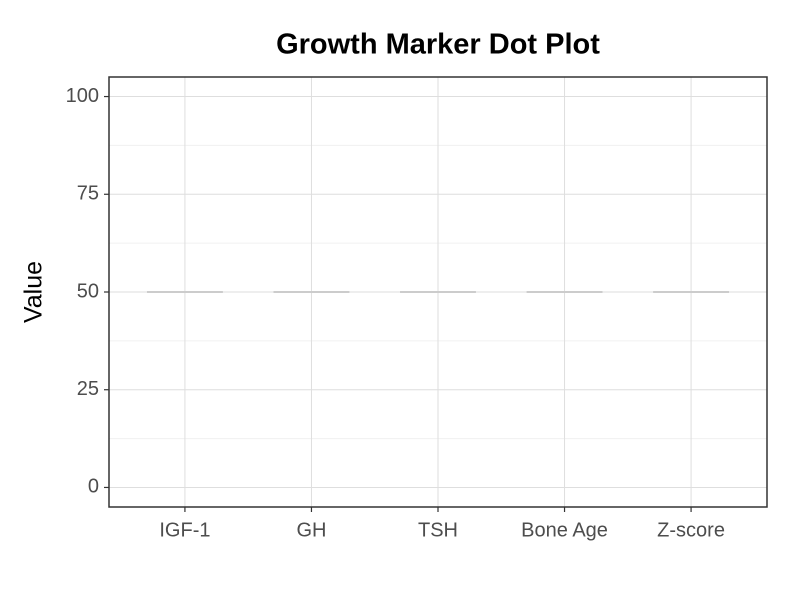 The height and width of the screenshot is (600, 800). What do you see at coordinates (438, 530) in the screenshot?
I see `x-tick-label: TSH` at bounding box center [438, 530].